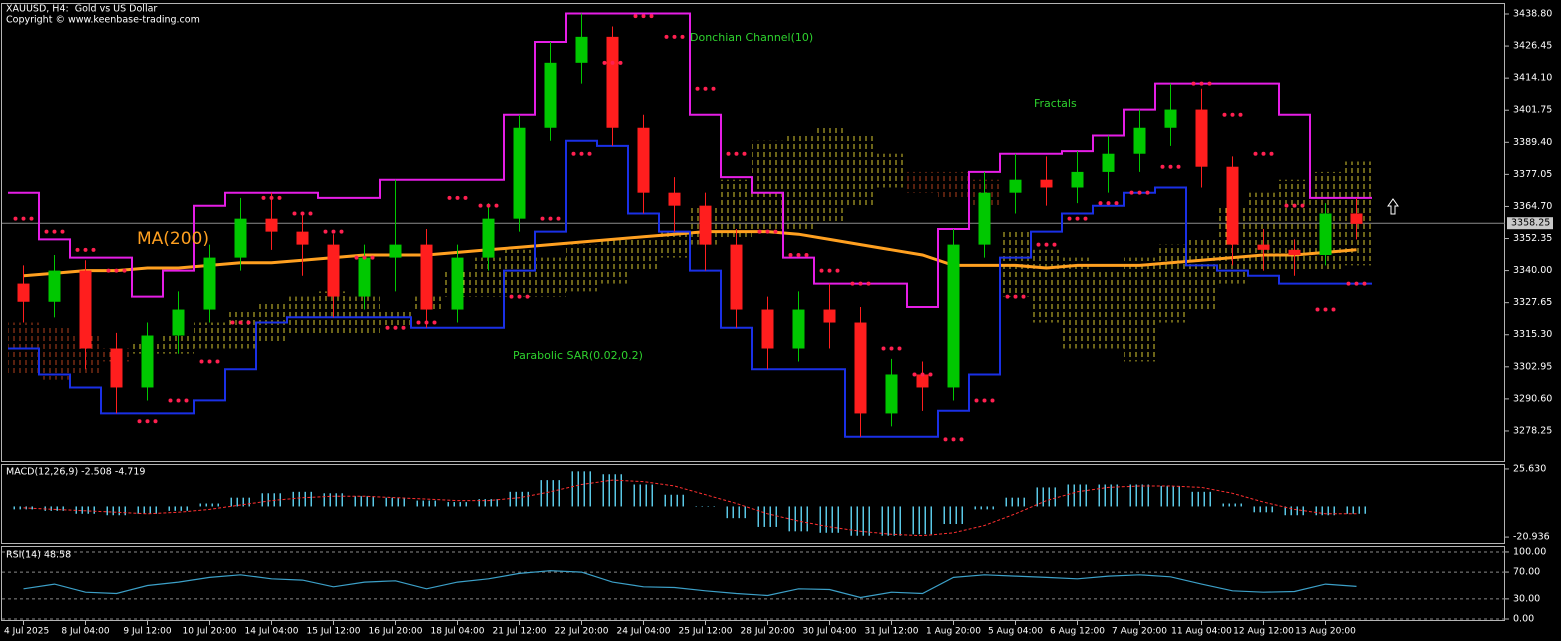  What do you see at coordinates (1532, 13) in the screenshot?
I see `y-tick-label: 3438.80` at bounding box center [1532, 13].